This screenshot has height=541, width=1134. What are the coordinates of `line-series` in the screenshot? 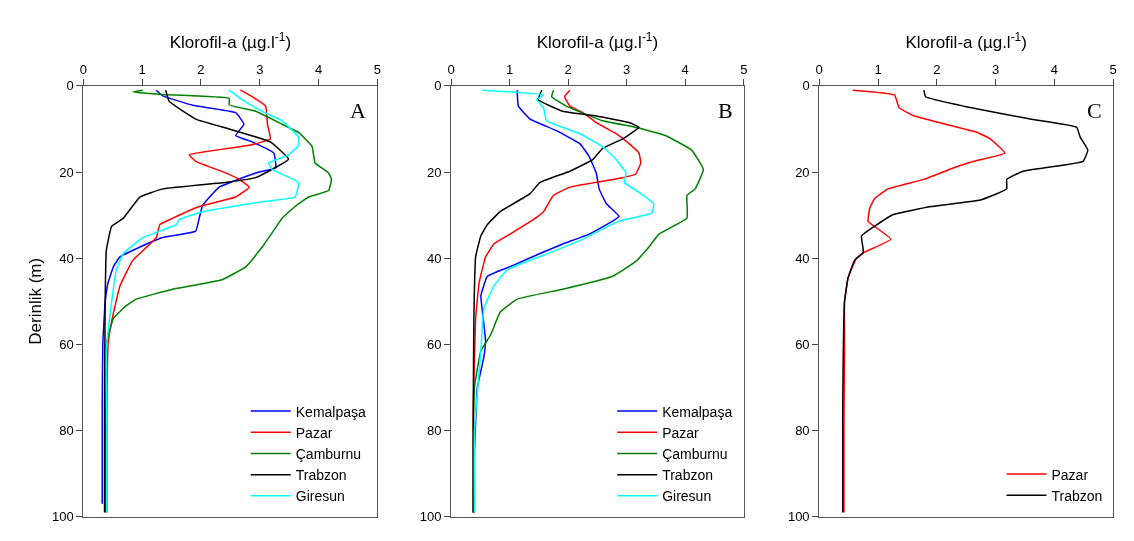 It's located at (924, 301).